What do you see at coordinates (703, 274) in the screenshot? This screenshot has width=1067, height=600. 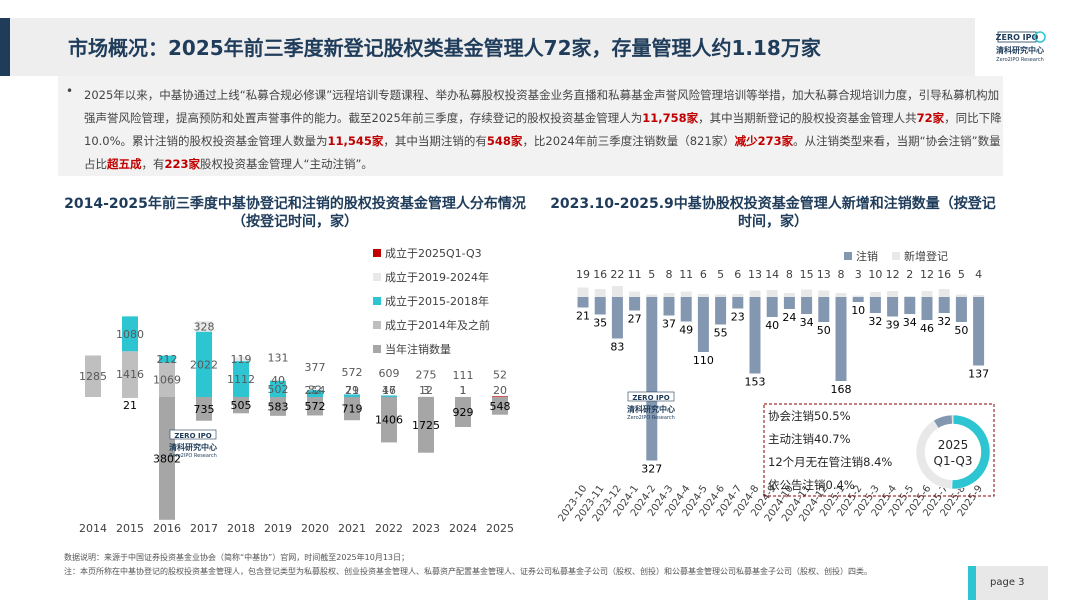 I see `right-add-label: 6` at bounding box center [703, 274].